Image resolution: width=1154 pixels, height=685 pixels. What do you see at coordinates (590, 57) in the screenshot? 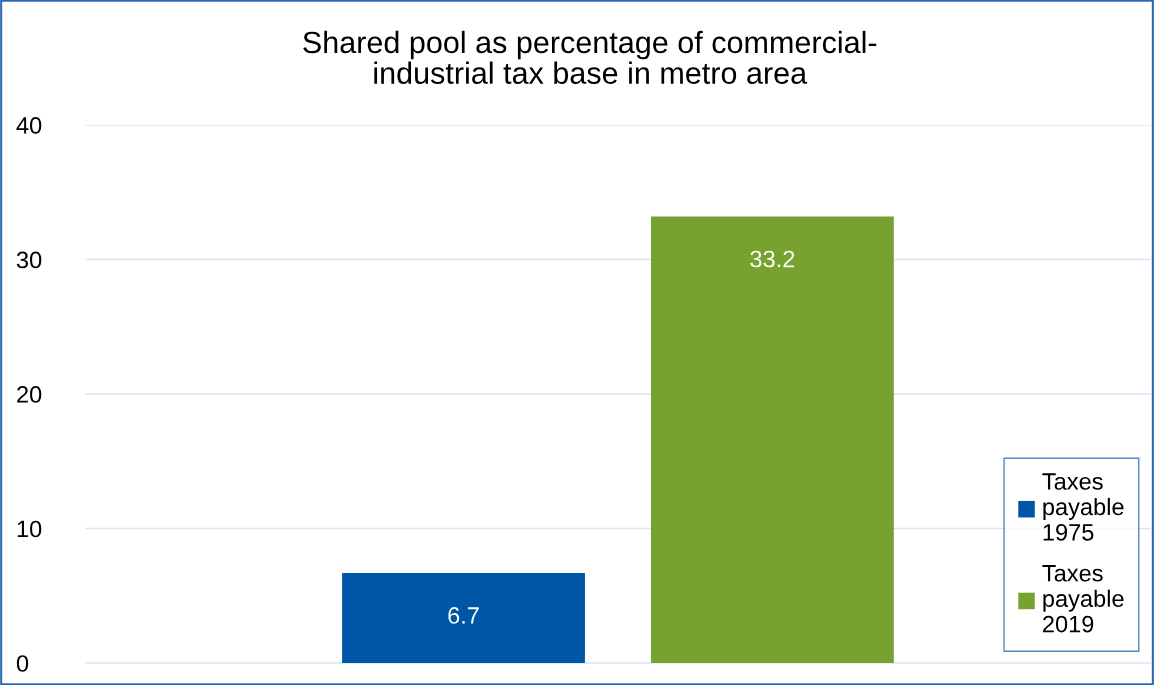
I see `chart-title: Shared pool as percentage of commercial- industrial tax base in metro area` at bounding box center [590, 57].